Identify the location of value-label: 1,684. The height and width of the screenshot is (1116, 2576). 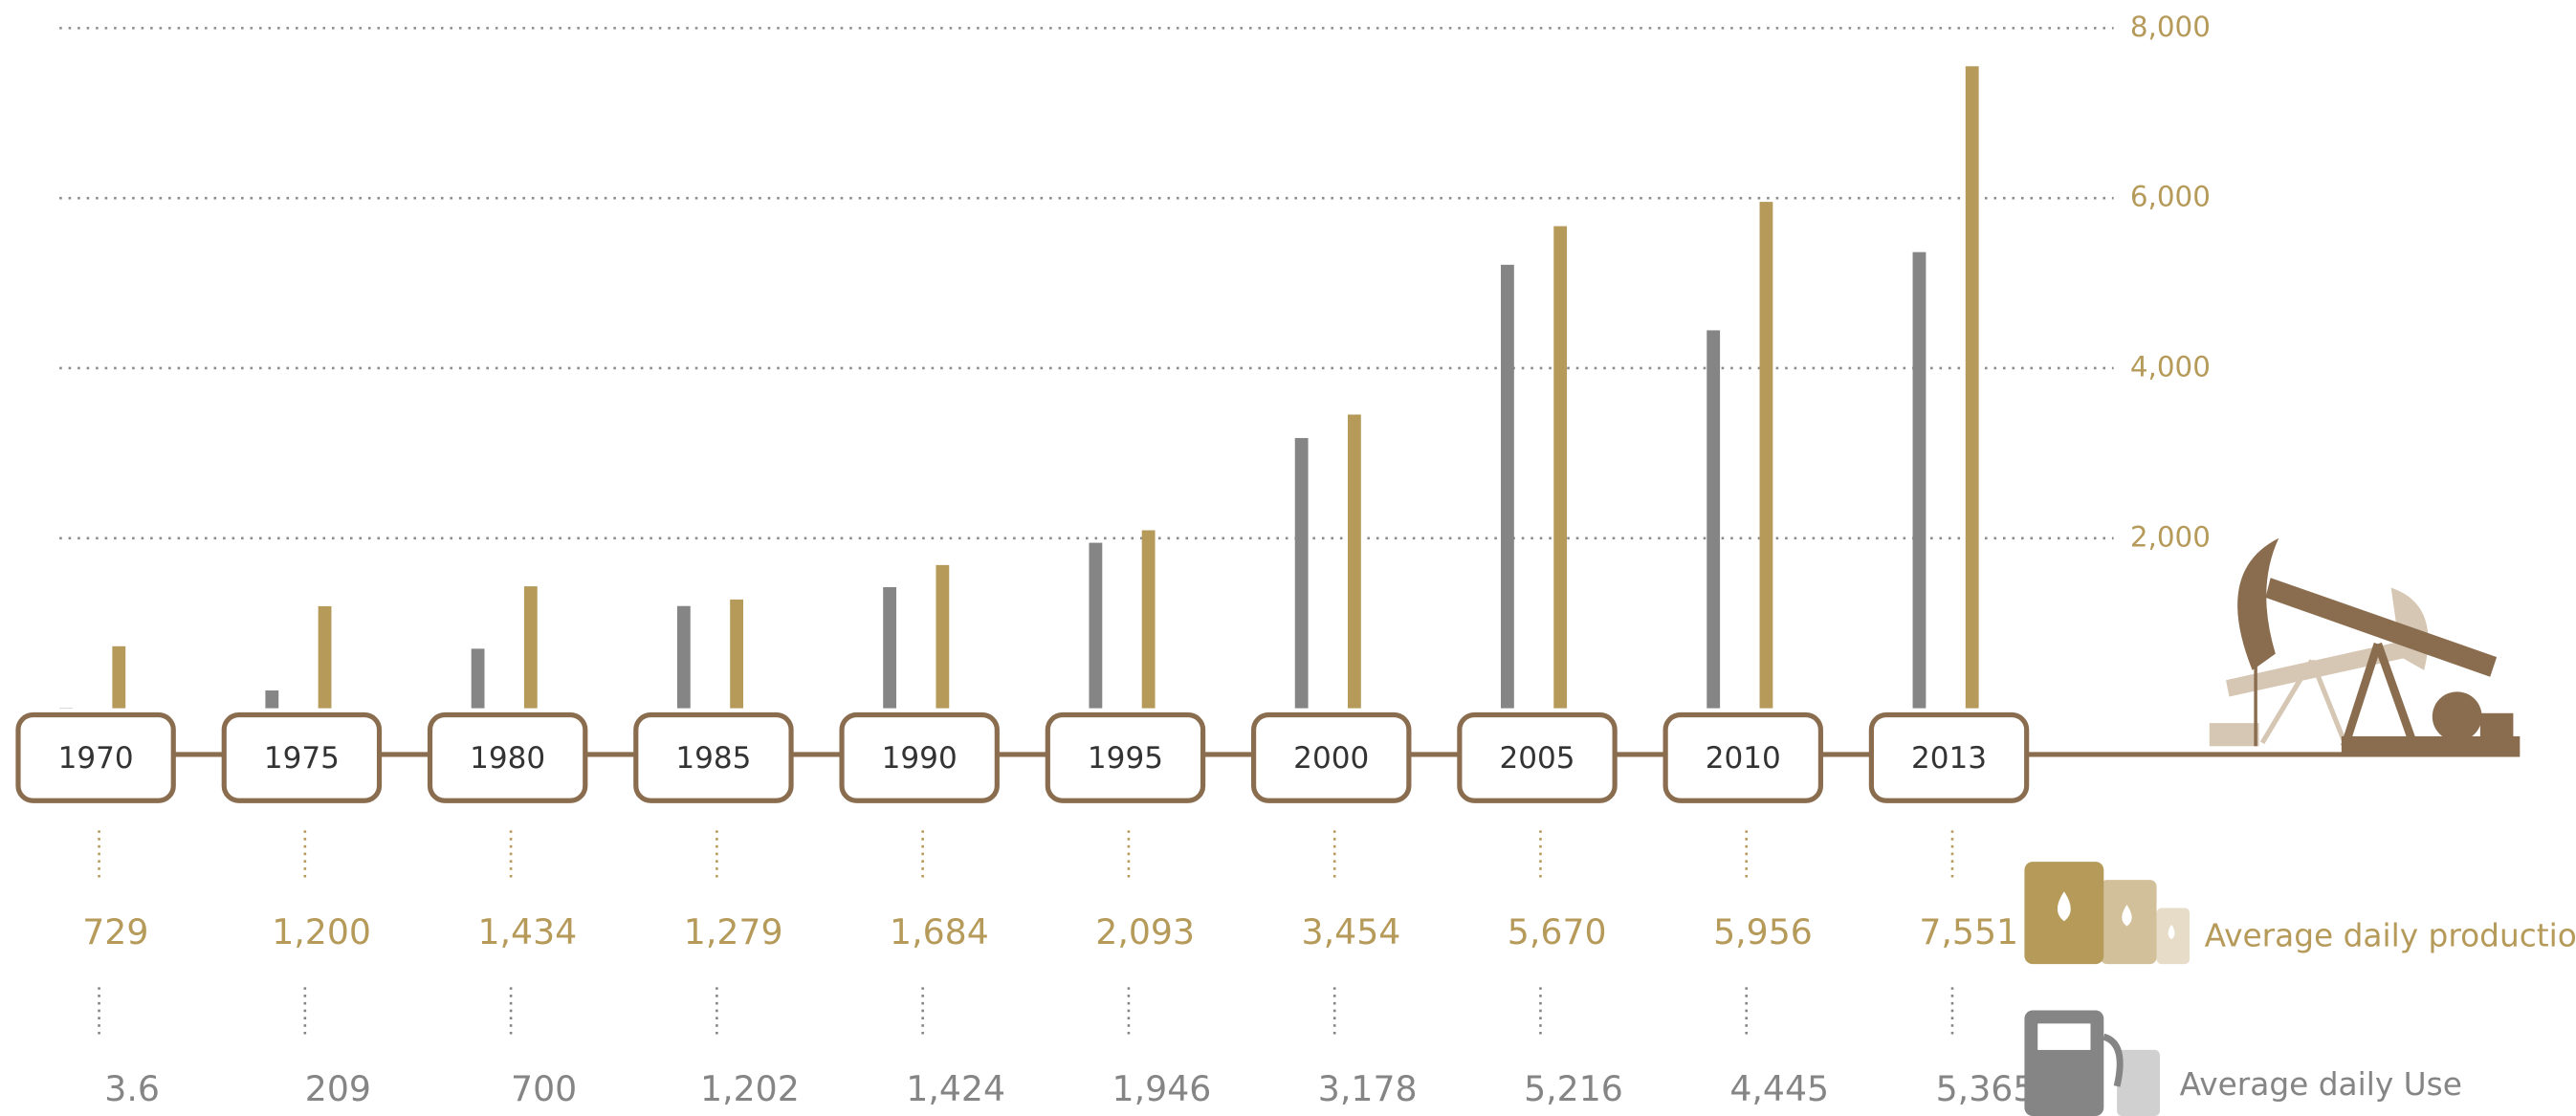
(939, 931).